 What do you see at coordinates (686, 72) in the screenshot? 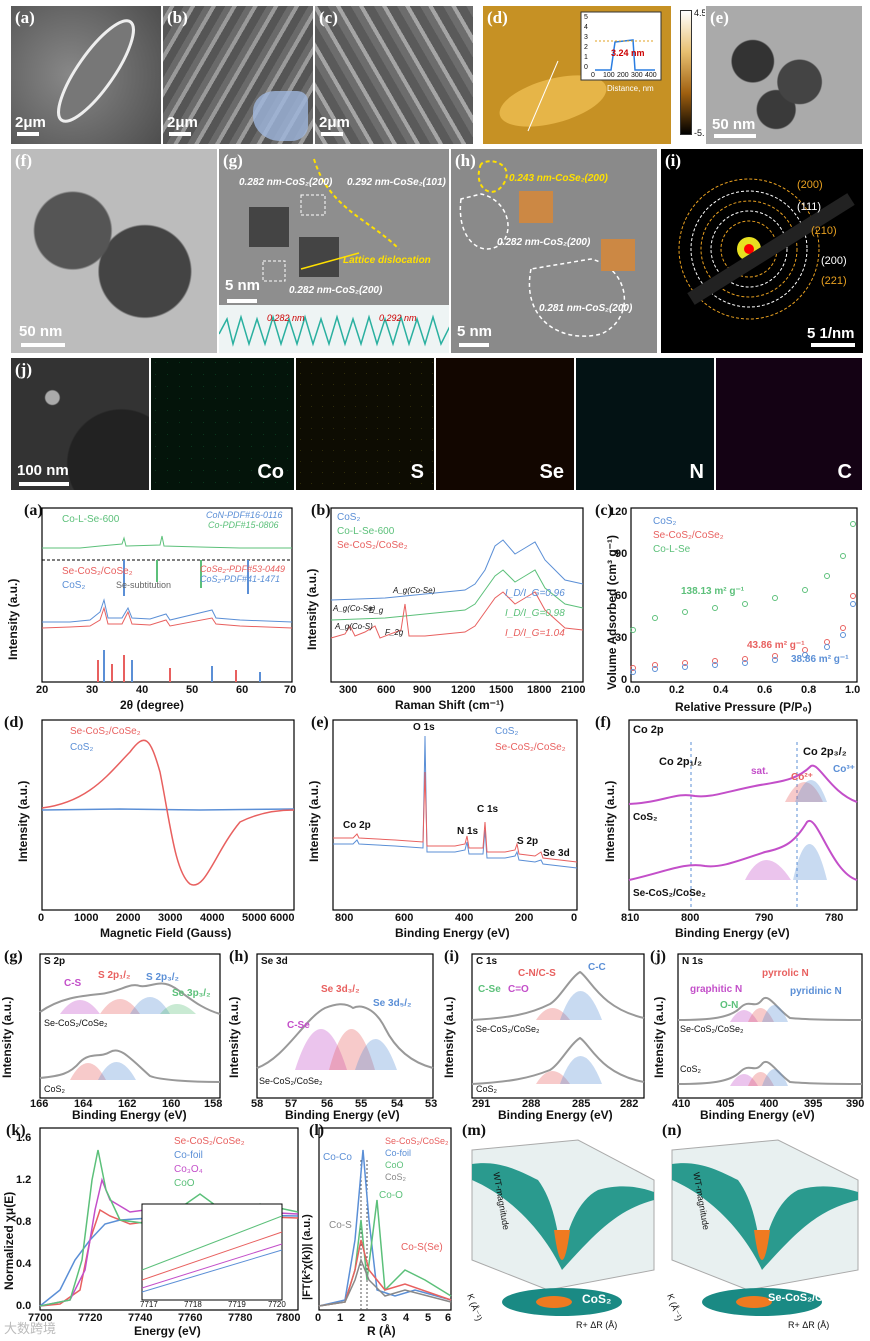
I see `afm-colorbar` at bounding box center [686, 72].